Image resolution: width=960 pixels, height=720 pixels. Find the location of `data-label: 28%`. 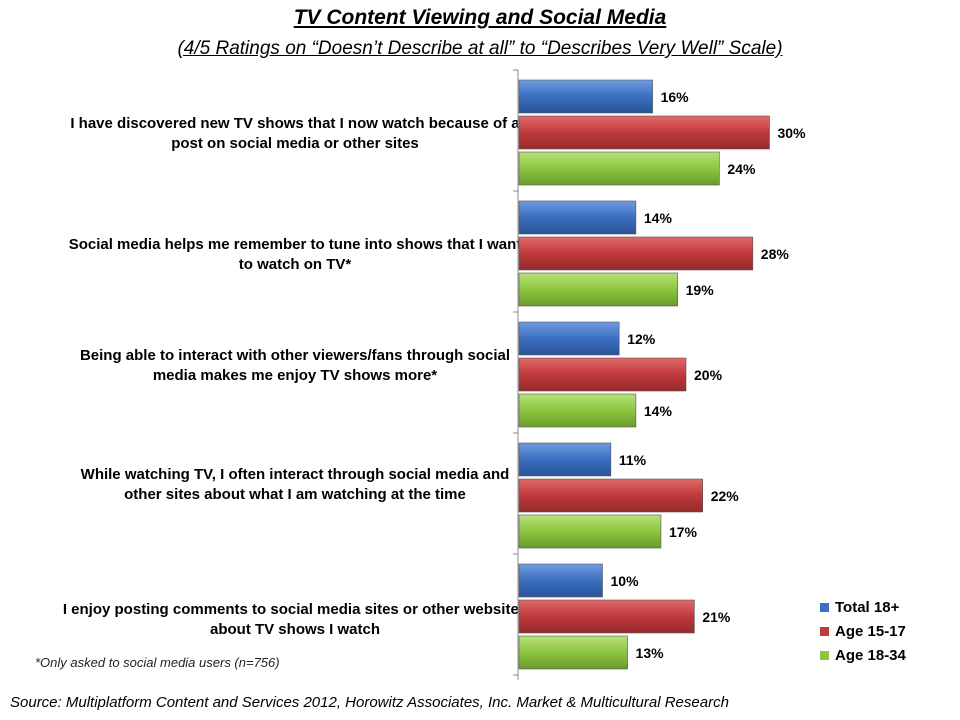

data-label: 28% is located at coordinates (775, 254).